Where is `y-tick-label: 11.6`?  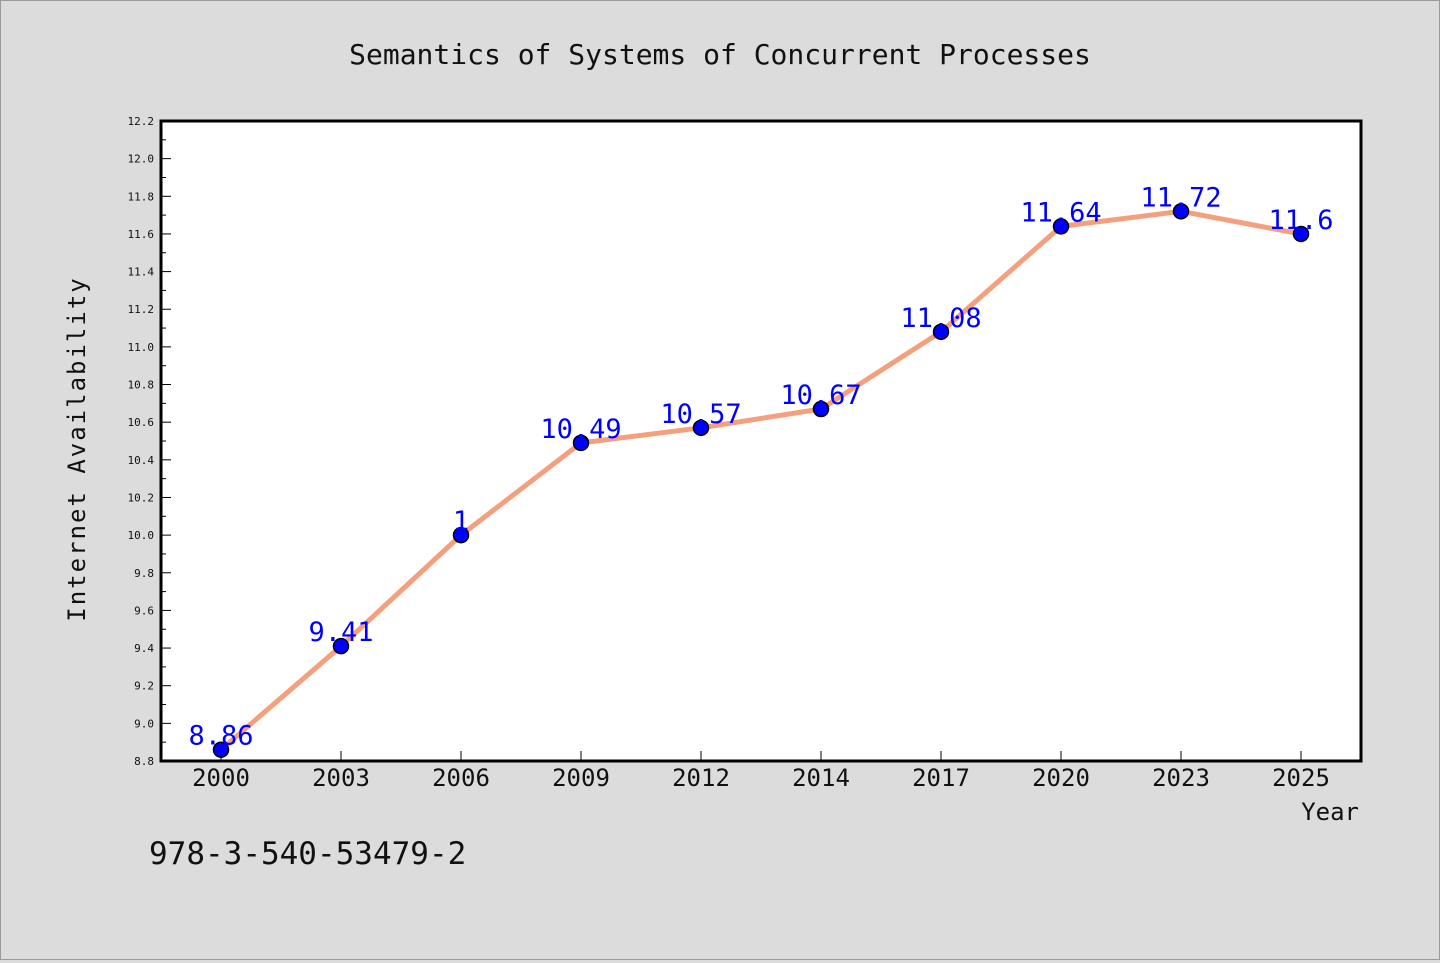 y-tick-label: 11.6 is located at coordinates (141, 234).